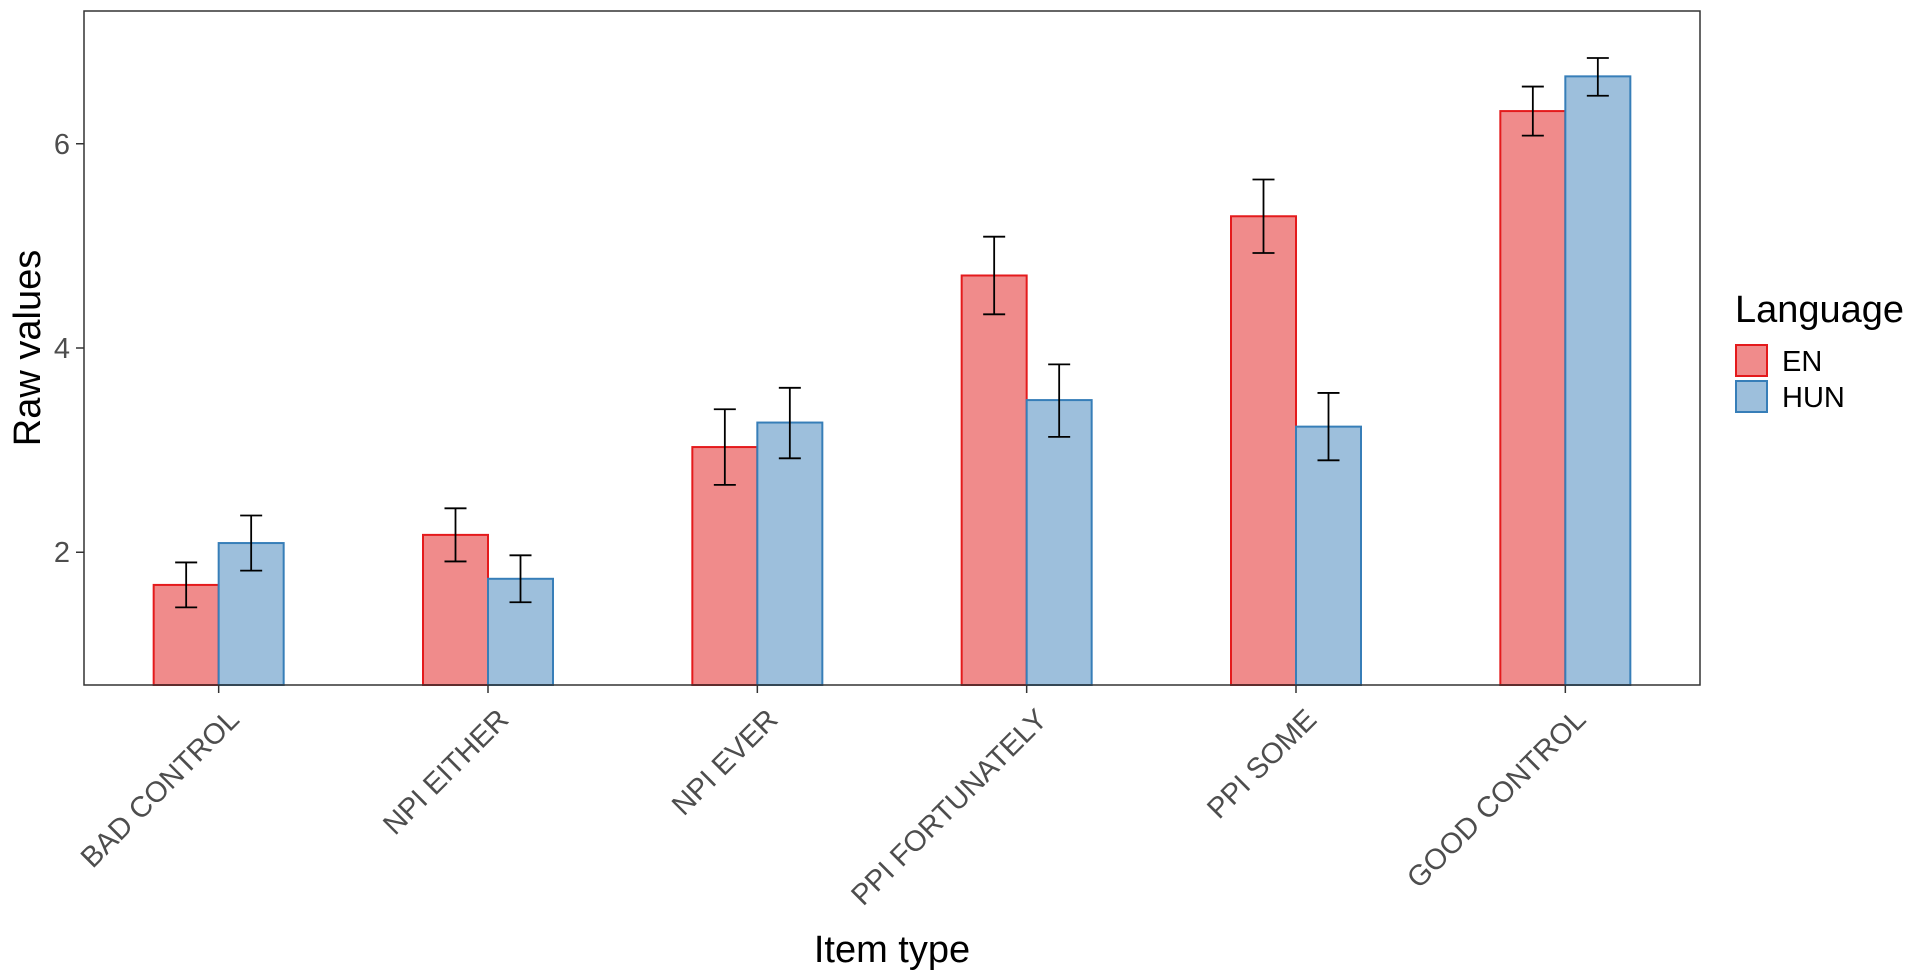 This screenshot has height=980, width=1920. Describe the element at coordinates (725, 762) in the screenshot. I see `x-tick-label: NPI EVER` at that location.